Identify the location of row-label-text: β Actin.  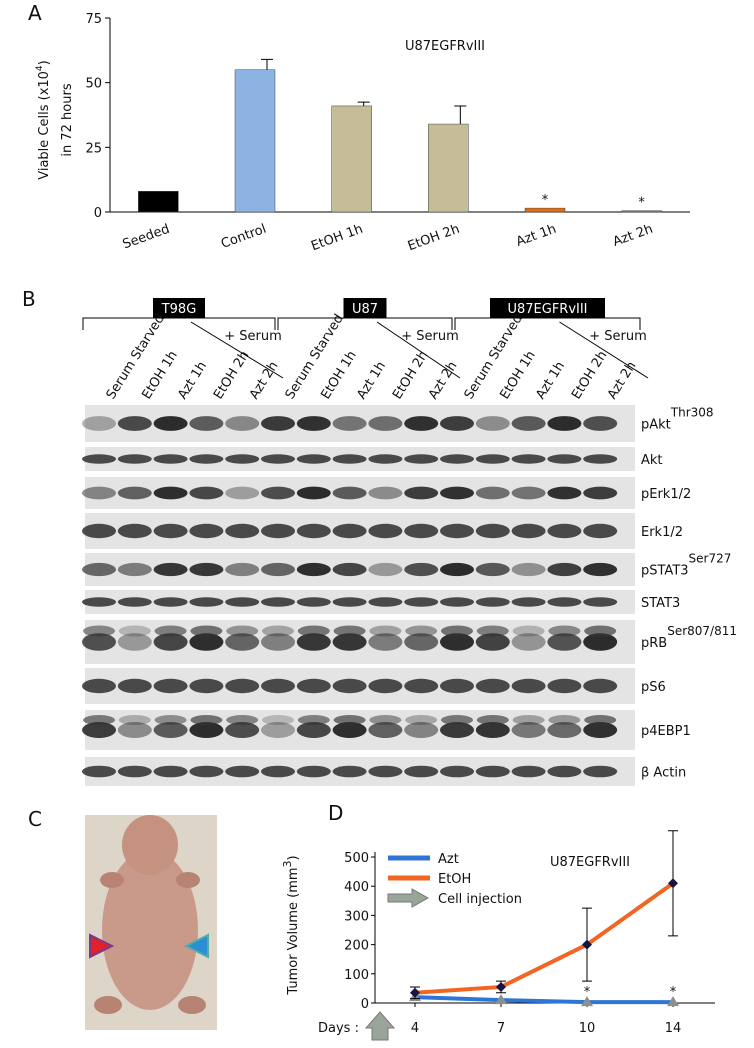
(663, 773).